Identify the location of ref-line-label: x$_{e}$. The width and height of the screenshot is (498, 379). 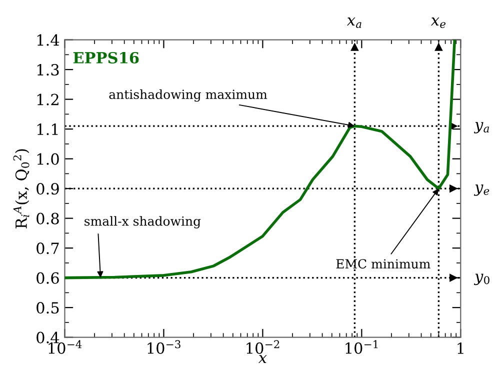
(438, 23).